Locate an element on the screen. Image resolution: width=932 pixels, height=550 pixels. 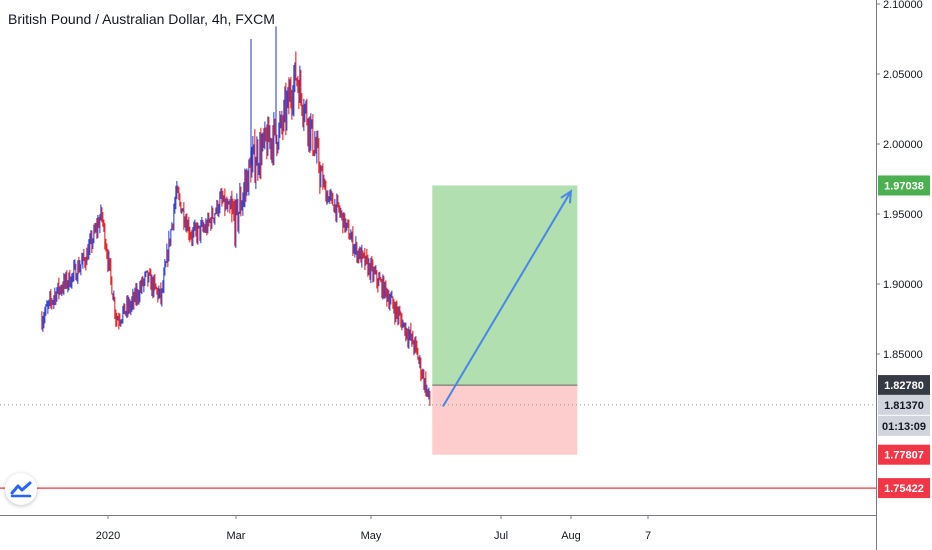
tradingview-logo is located at coordinates (21, 489).